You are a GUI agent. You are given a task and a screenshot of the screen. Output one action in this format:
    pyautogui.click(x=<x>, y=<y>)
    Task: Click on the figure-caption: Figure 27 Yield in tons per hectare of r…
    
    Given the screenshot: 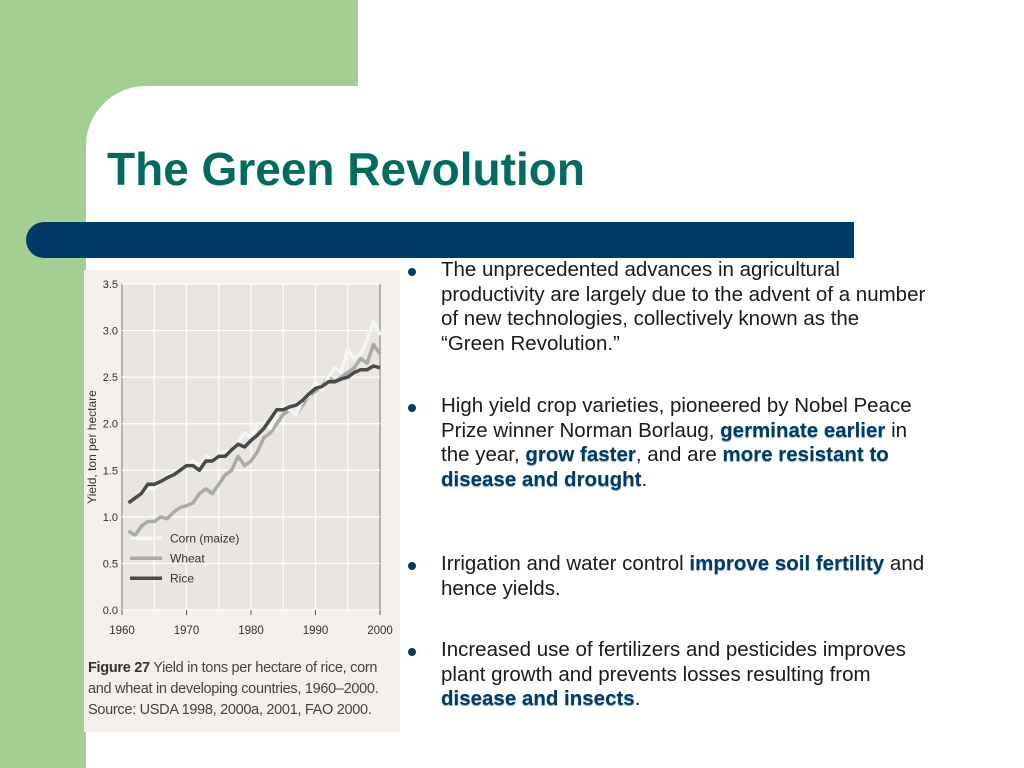 What is the action you would take?
    pyautogui.click(x=242, y=689)
    